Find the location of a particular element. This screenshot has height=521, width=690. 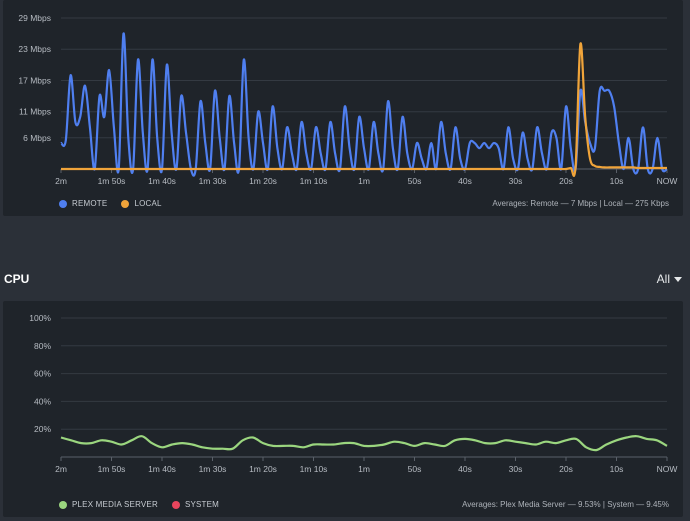

legend-item-system: SYSTEM is located at coordinates (195, 504).